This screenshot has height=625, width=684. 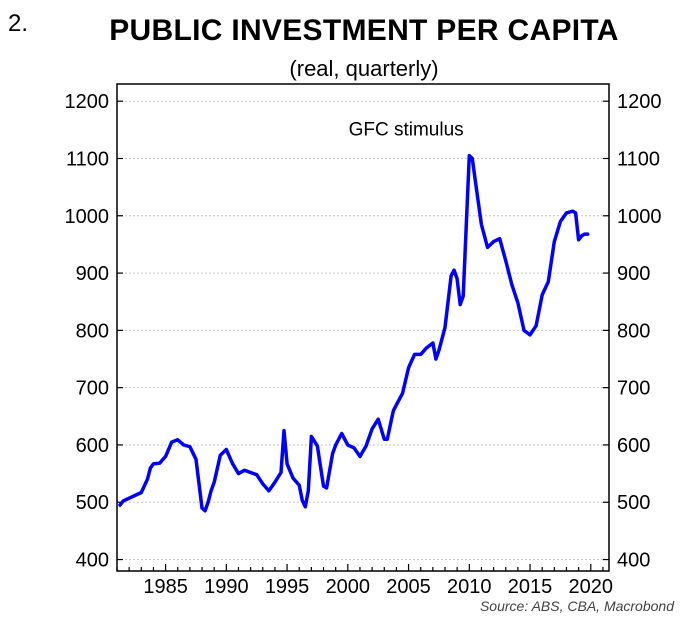 I want to click on x-tick-label-2010: 2010, so click(x=469, y=587).